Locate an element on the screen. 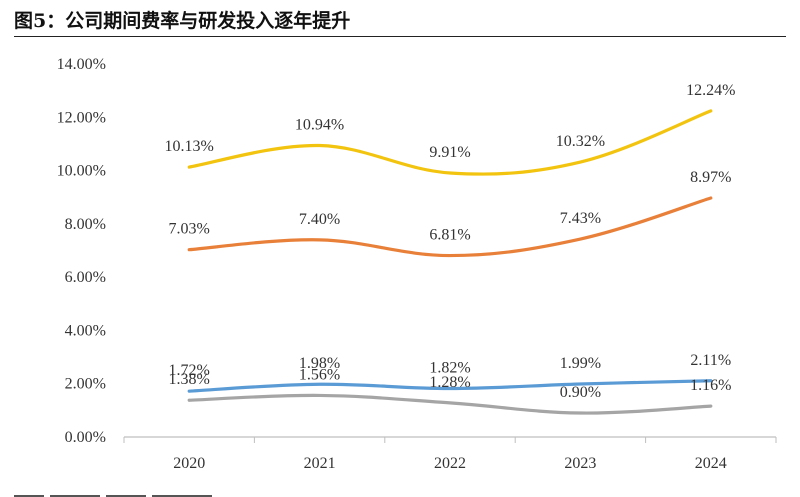  title-divider is located at coordinates (400, 36).